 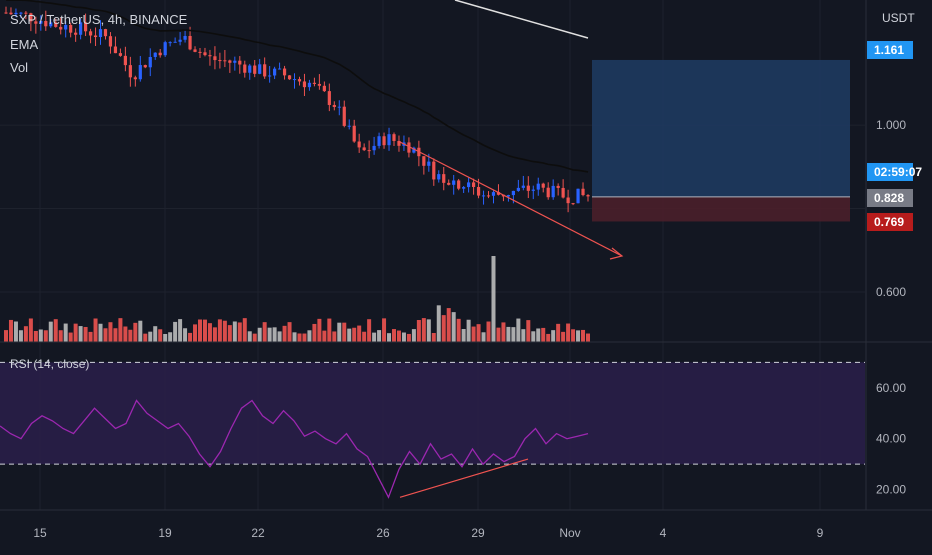 I want to click on vol-legend: Vol, so click(x=19, y=67).